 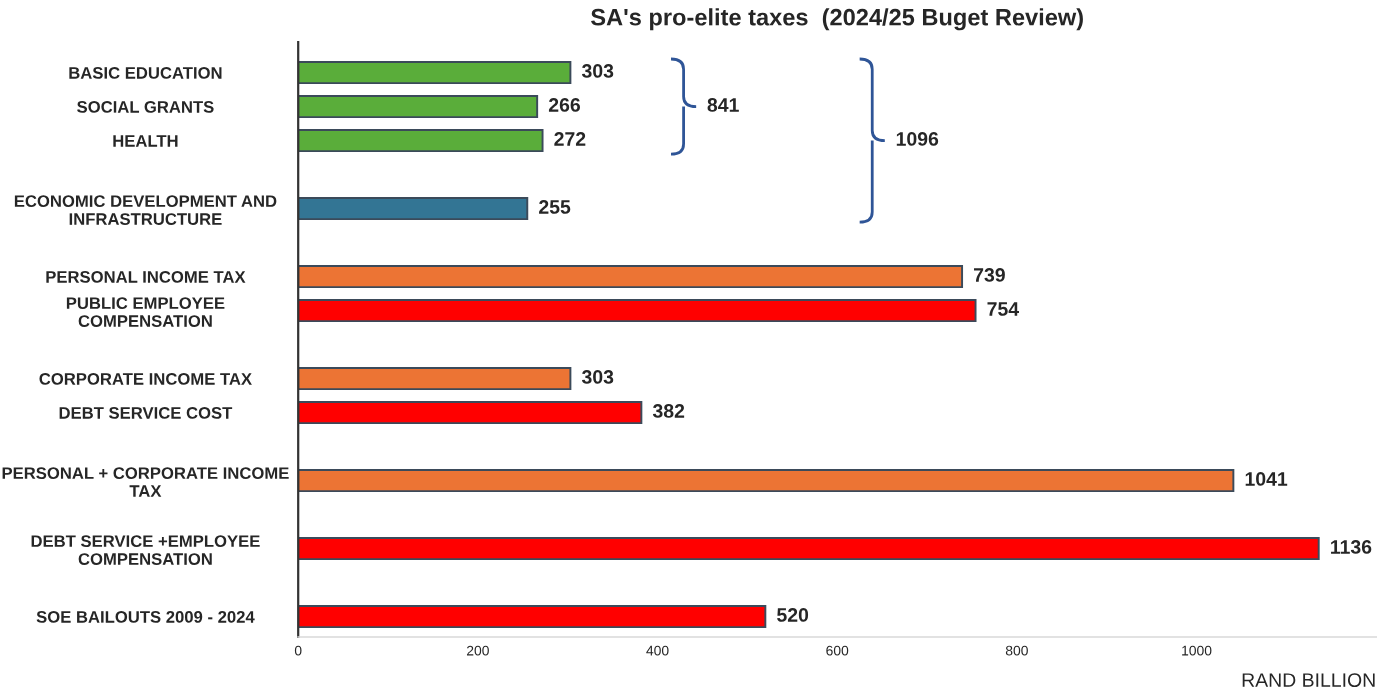 I want to click on data-label: 1136, so click(x=1351, y=547).